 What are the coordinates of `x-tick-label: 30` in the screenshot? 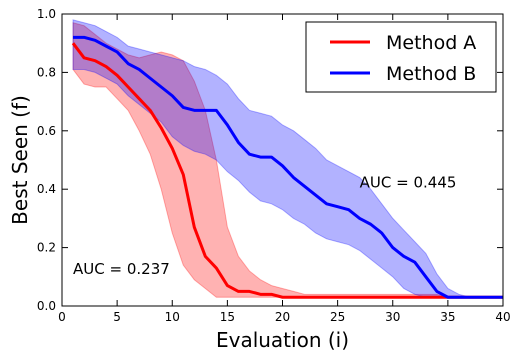 It's located at (392, 317).